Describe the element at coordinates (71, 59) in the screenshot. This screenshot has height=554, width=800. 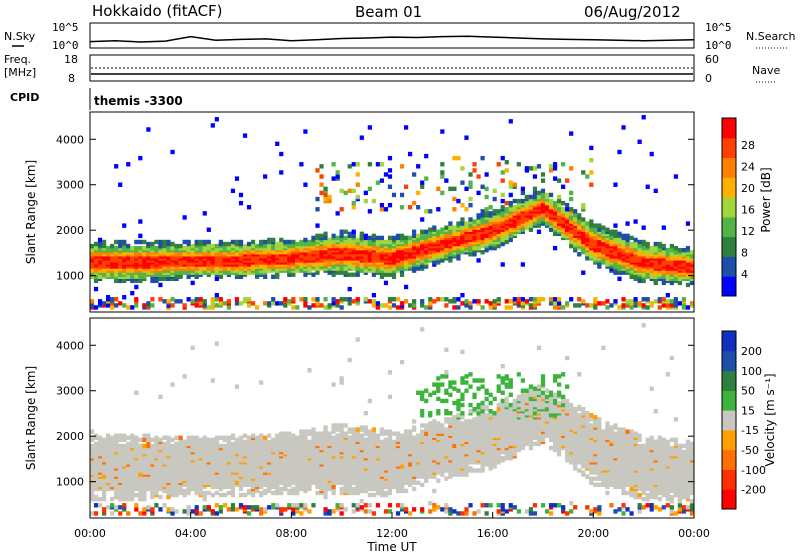
I see `freq-tick-top: 18` at that location.